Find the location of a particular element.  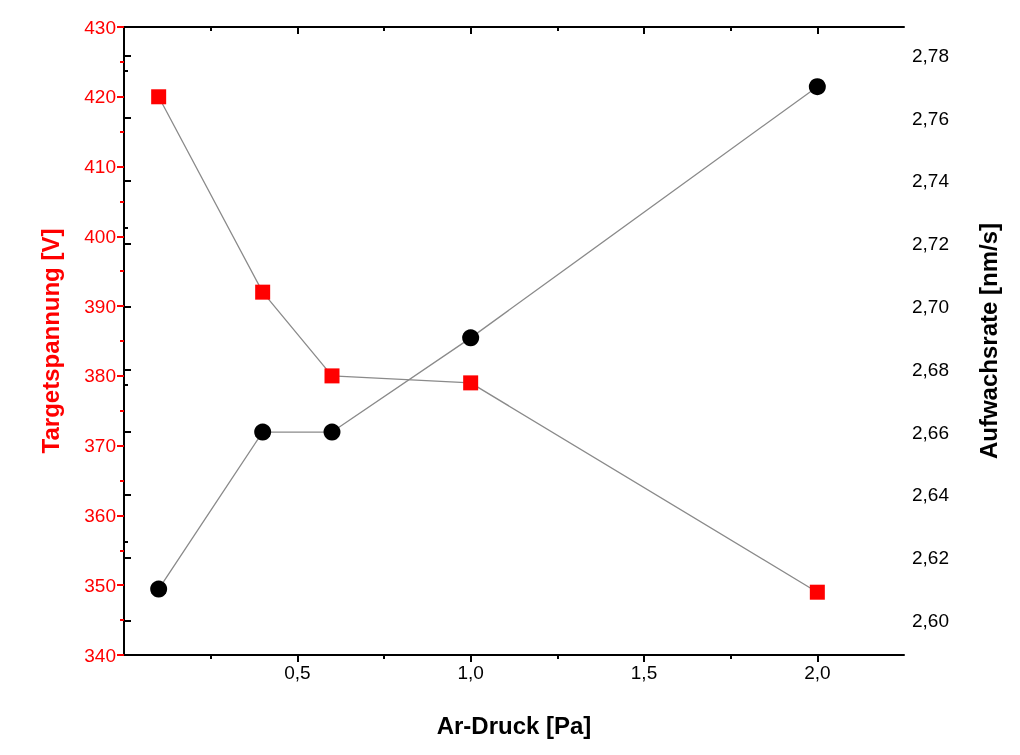

y2-tick-label: 2,64 is located at coordinates (931, 495).